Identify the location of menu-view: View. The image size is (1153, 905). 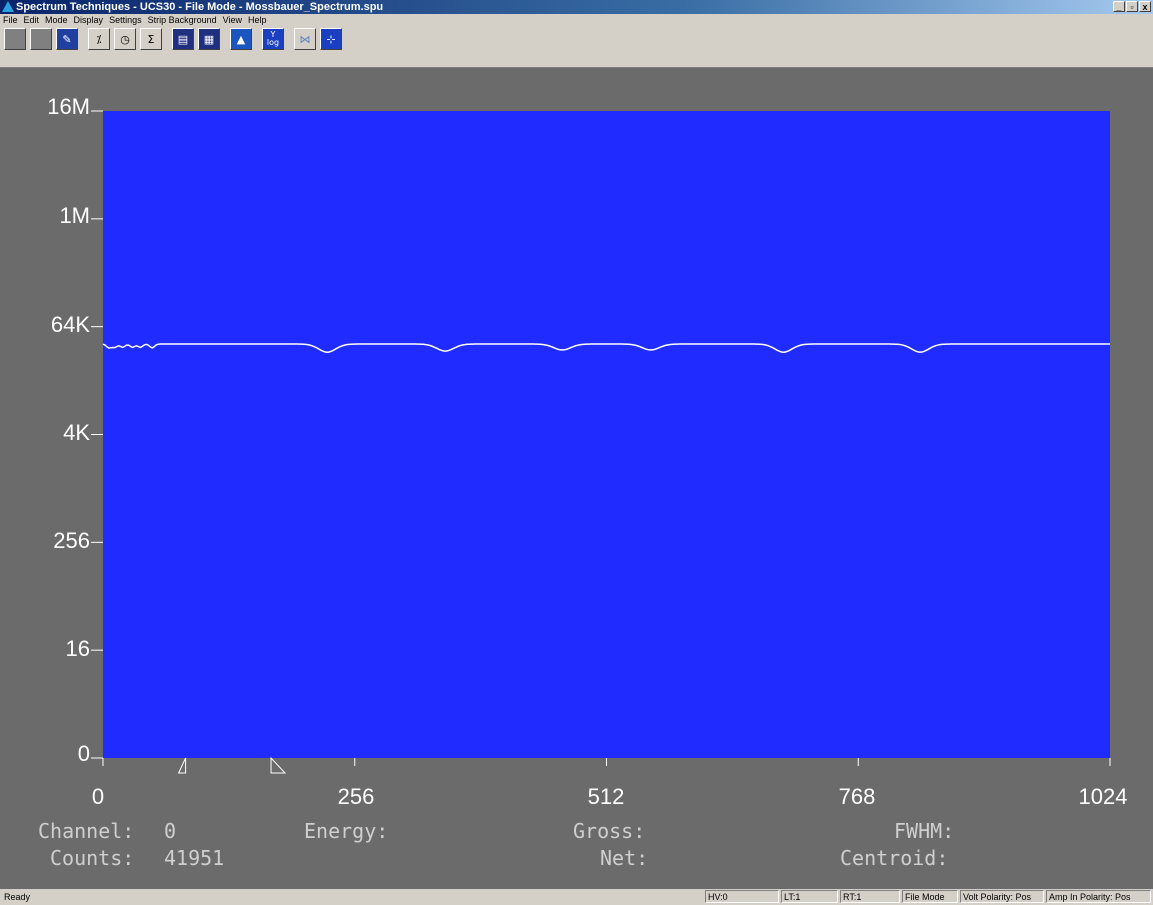
(232, 20).